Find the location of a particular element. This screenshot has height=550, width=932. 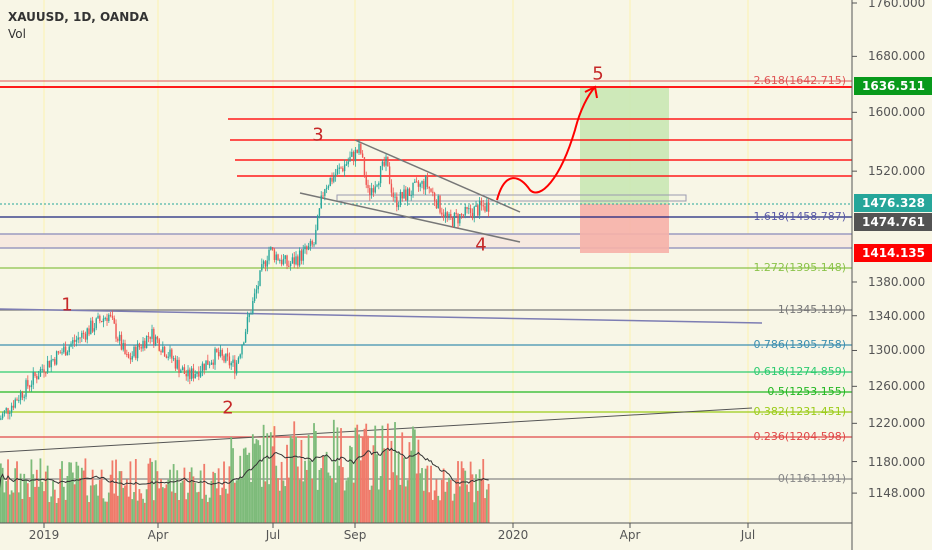

symbol-title: XAUUSD, 1D, OANDA is located at coordinates (78, 17).